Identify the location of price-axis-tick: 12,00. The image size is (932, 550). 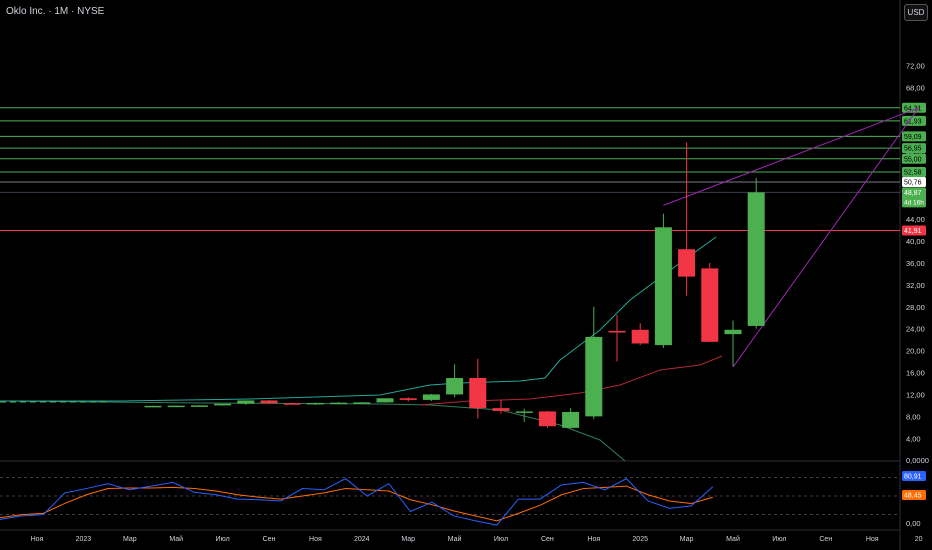
(915, 394).